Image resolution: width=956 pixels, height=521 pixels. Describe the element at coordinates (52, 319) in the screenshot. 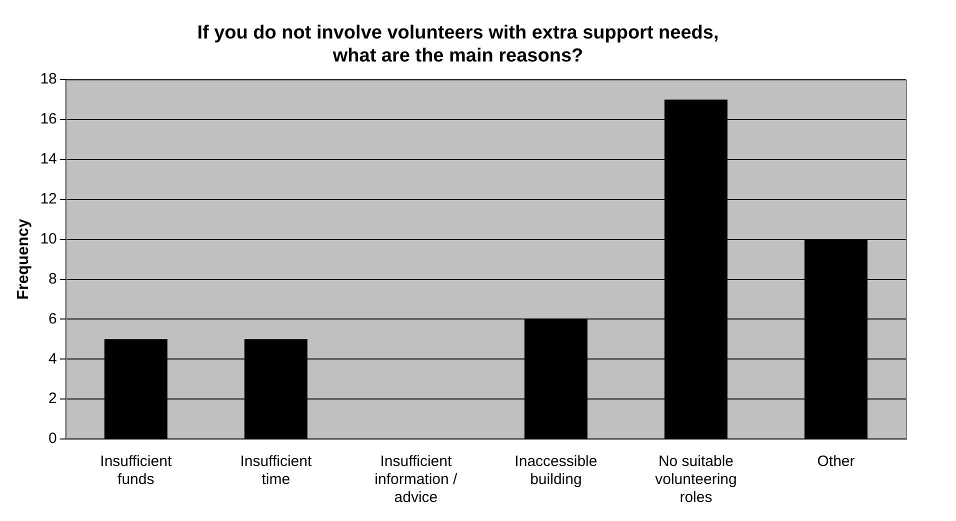

I see `y-tick-label: 6` at that location.